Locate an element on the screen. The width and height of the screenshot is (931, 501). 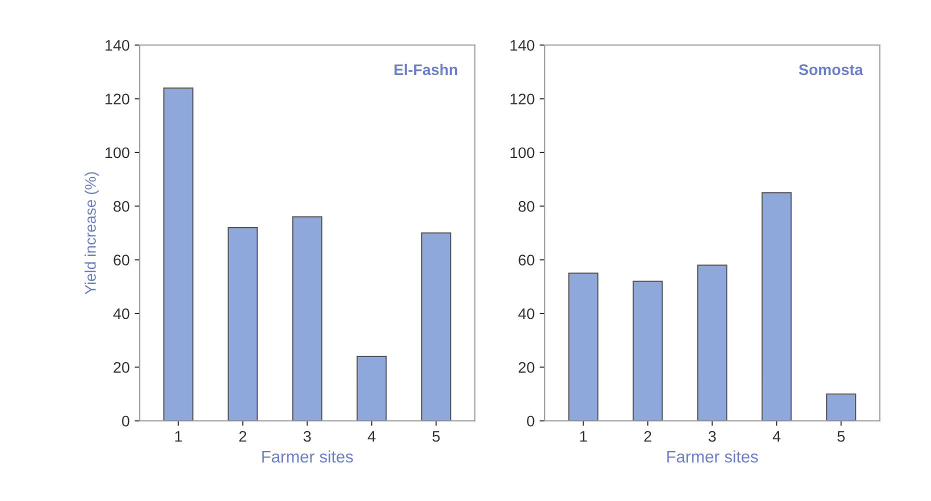
text: El-Fashn is located at coordinates (426, 70).